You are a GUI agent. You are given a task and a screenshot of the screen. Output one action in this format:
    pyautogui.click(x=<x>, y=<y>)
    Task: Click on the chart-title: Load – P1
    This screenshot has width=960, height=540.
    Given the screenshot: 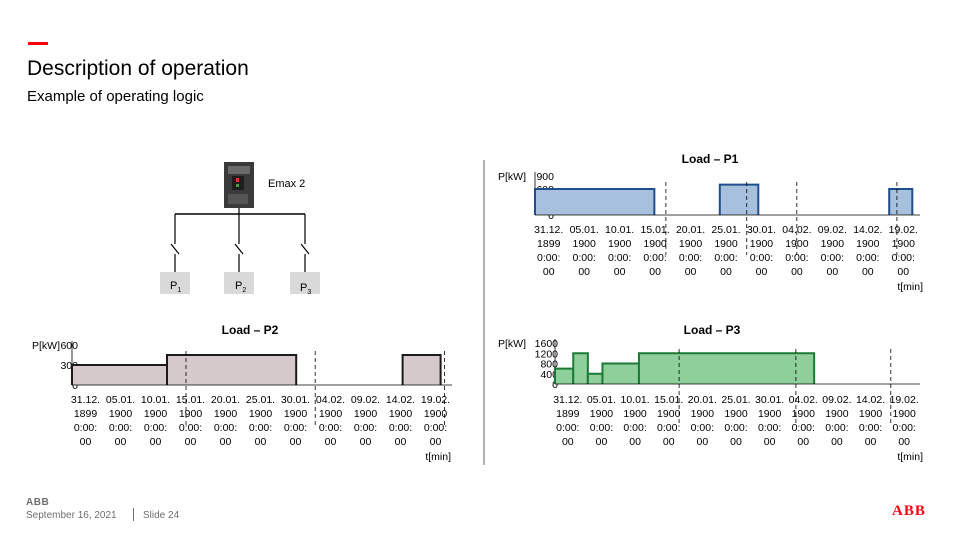 What is the action you would take?
    pyautogui.click(x=710, y=159)
    